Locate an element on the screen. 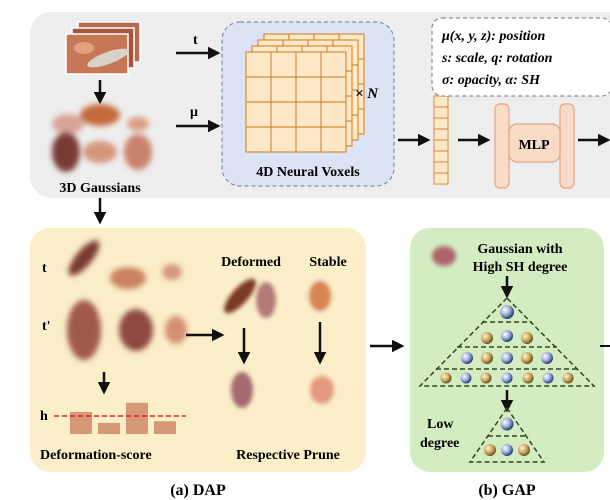 Image resolution: width=610 pixels, height=500 pixels. high-degree-sh-lobes is located at coordinates (507, 344).